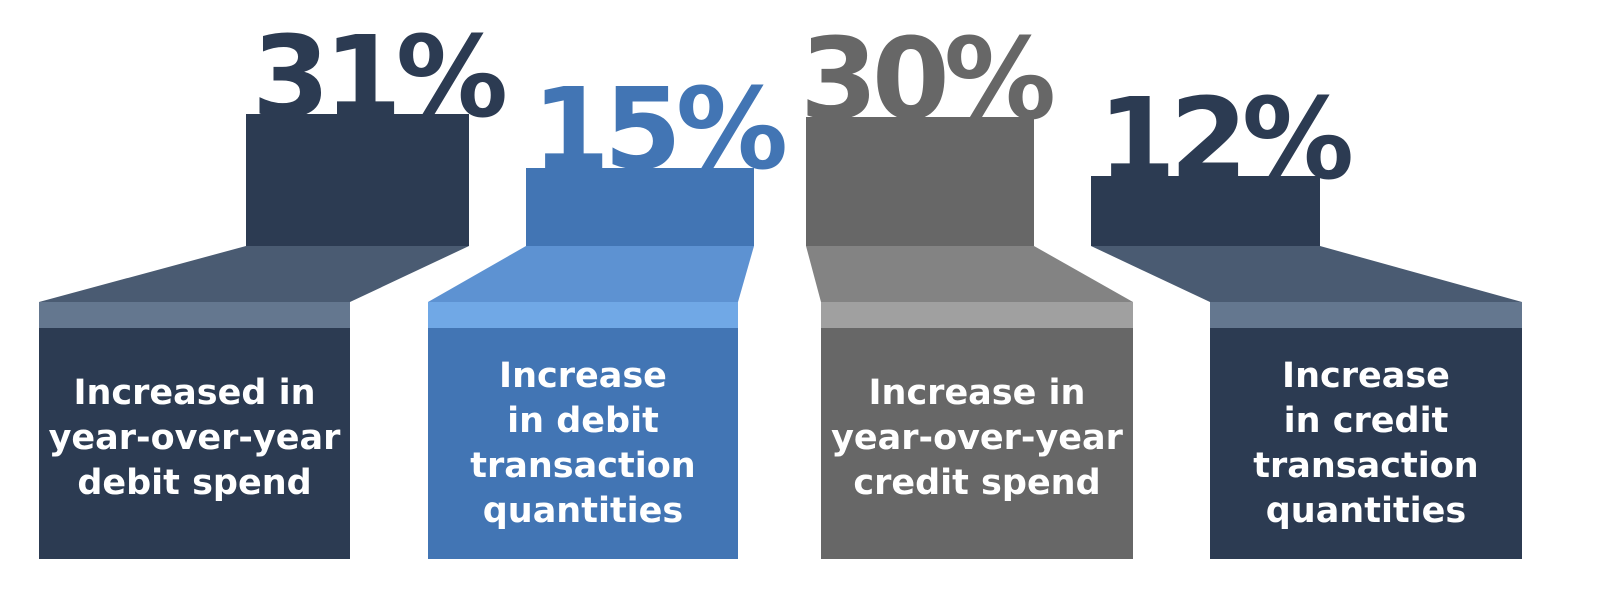  What do you see at coordinates (977, 438) in the screenshot?
I see `stat-3-text: Increase in year-over-year credit spend` at bounding box center [977, 438].